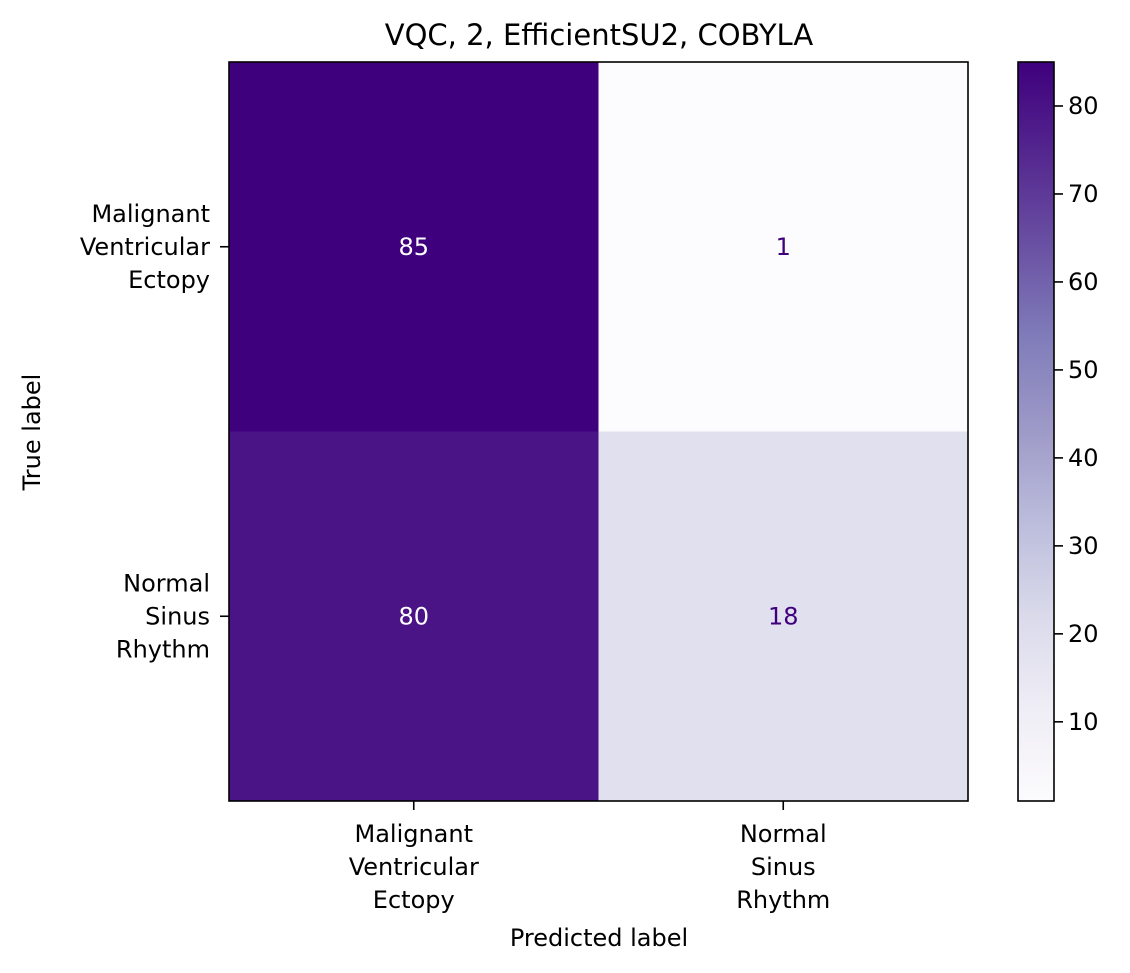 The width and height of the screenshot is (1130, 973). Describe the element at coordinates (1076, 414) in the screenshot. I see `colorbar-tick-group: 10 20 30 40 50 60 70 80` at that location.